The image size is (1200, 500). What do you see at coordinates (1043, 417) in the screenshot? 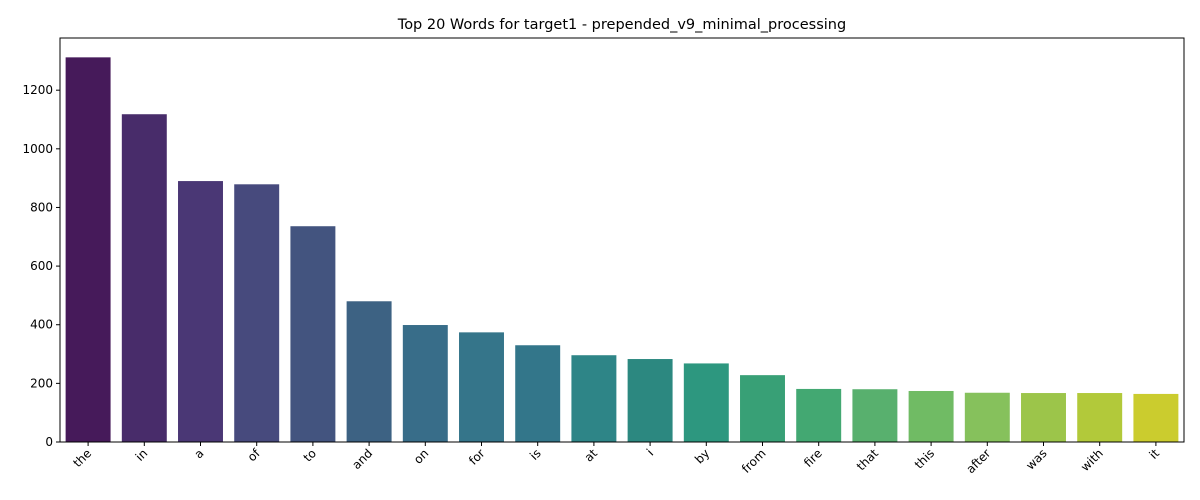
I see `bar-was` at bounding box center [1043, 417].